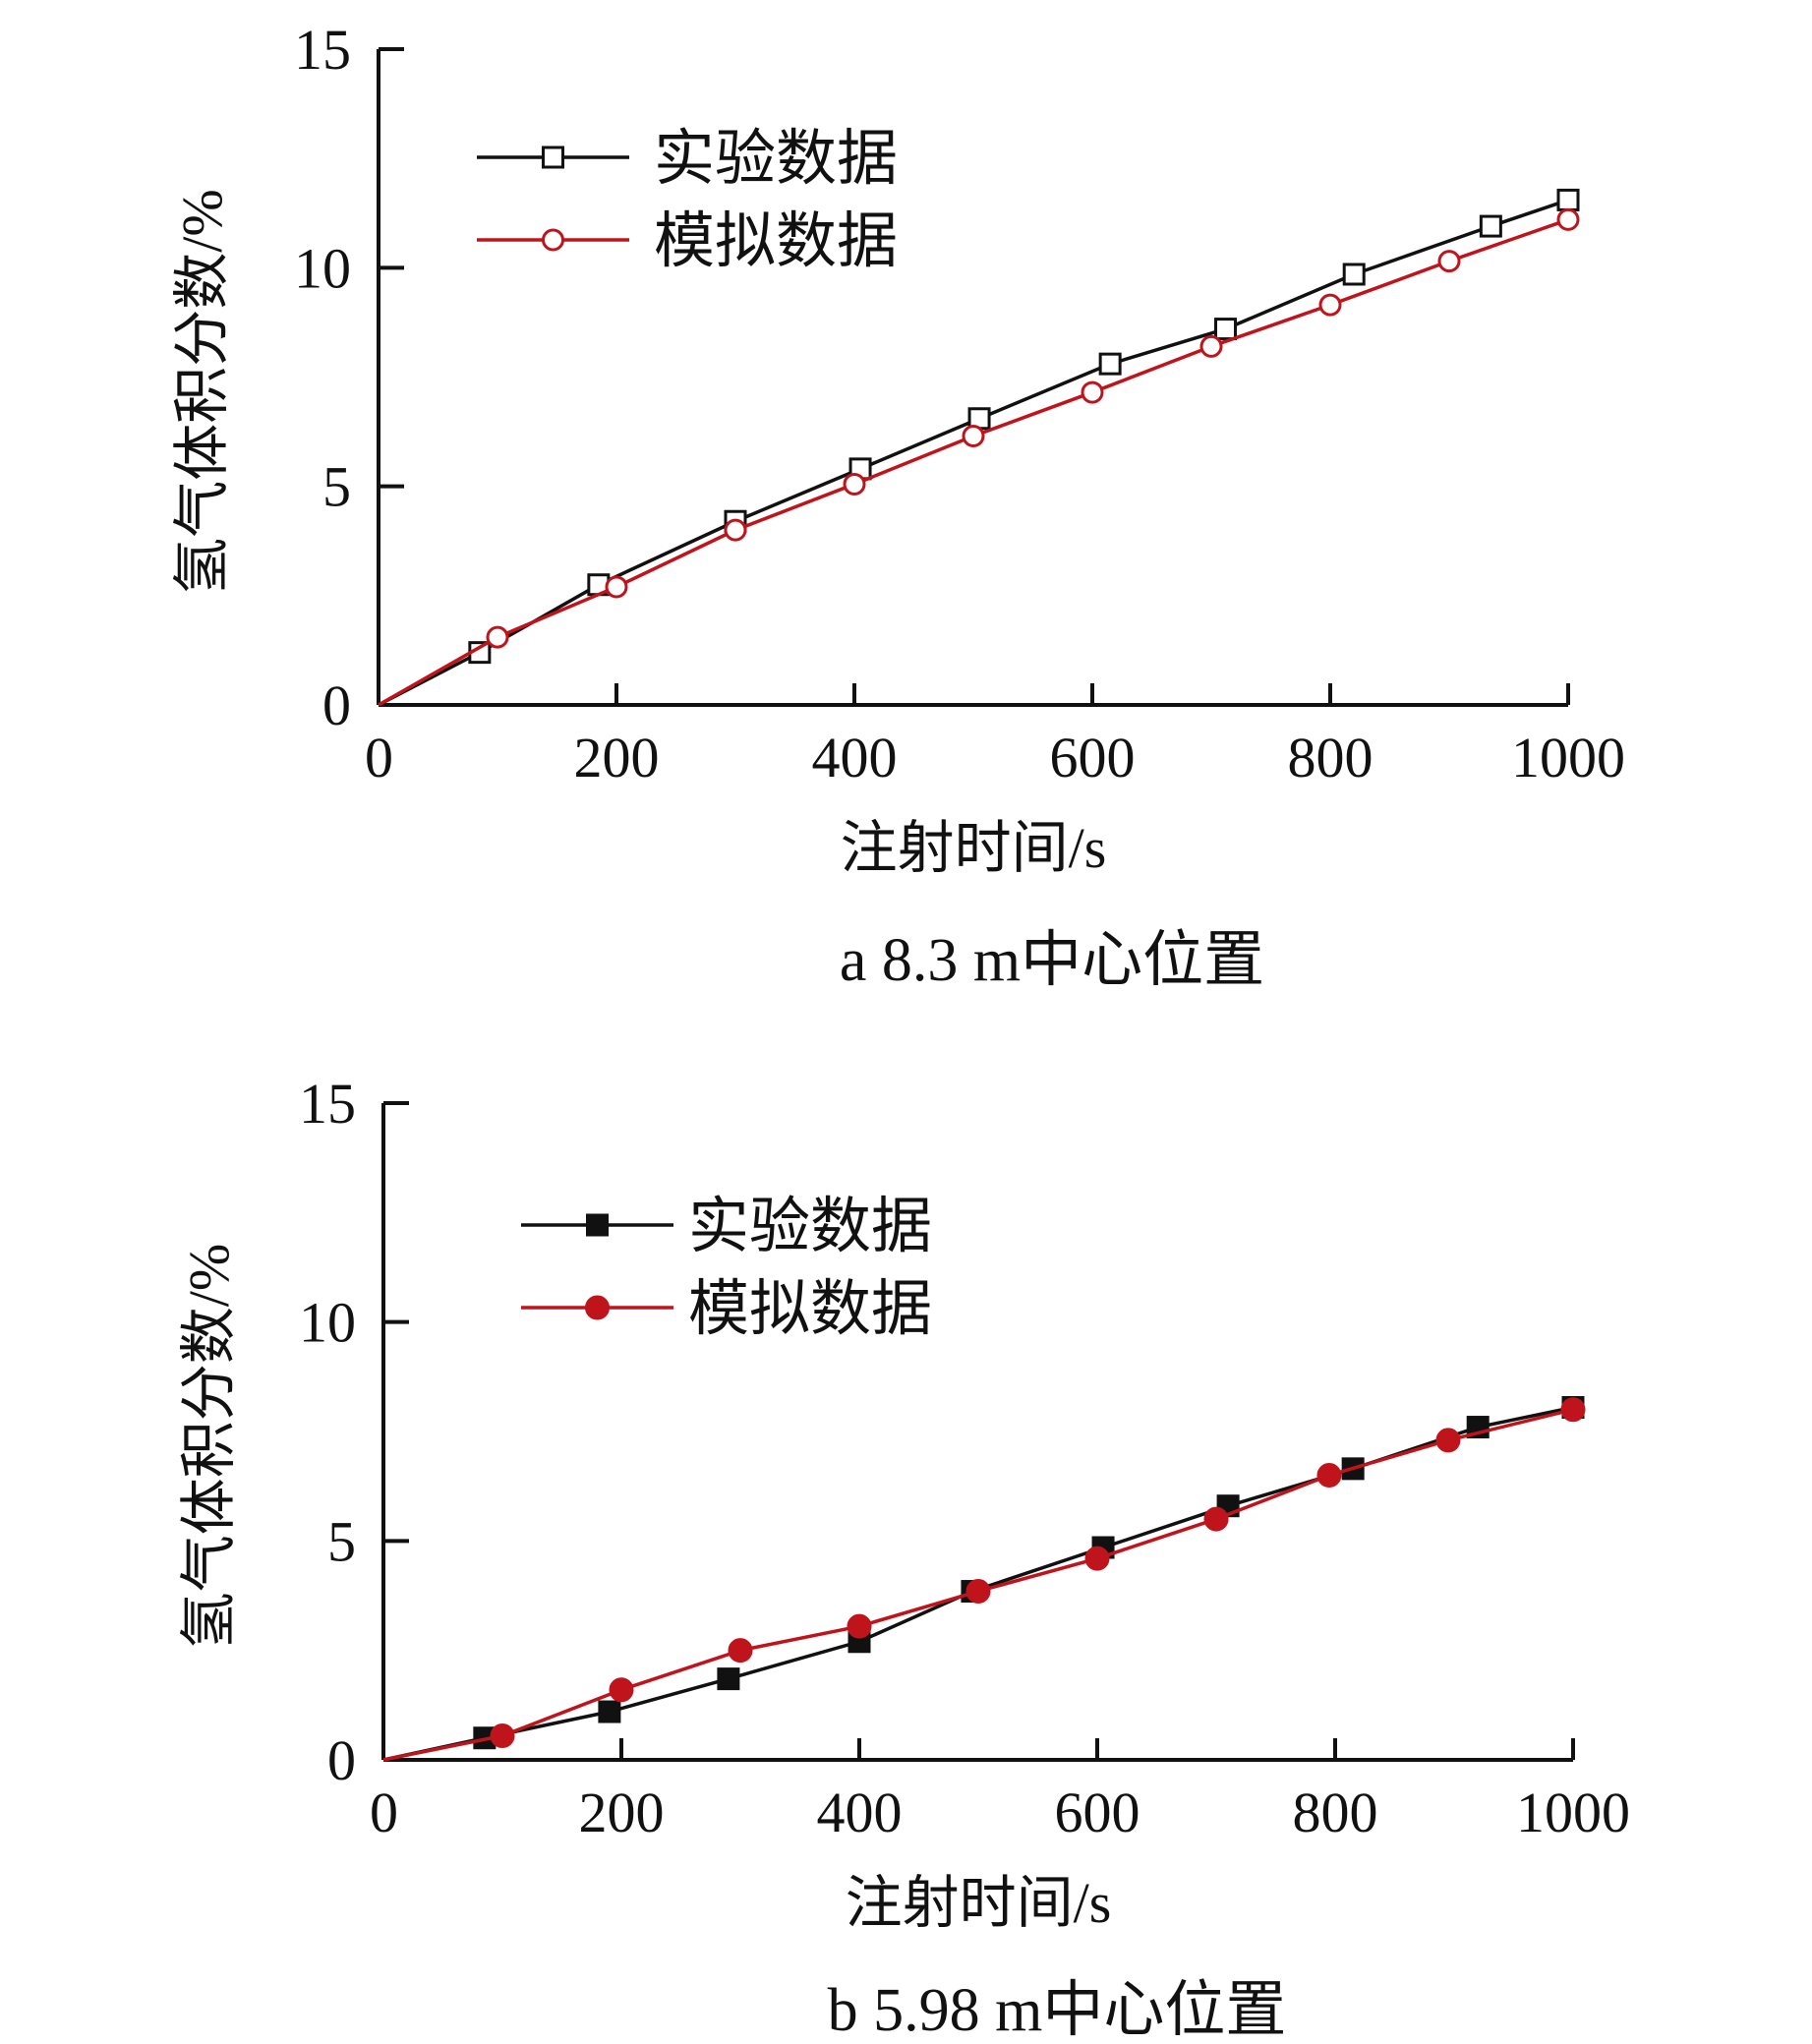  Describe the element at coordinates (1052, 960) in the screenshot. I see `panel-caption: a 8.3 m中心位置` at that location.